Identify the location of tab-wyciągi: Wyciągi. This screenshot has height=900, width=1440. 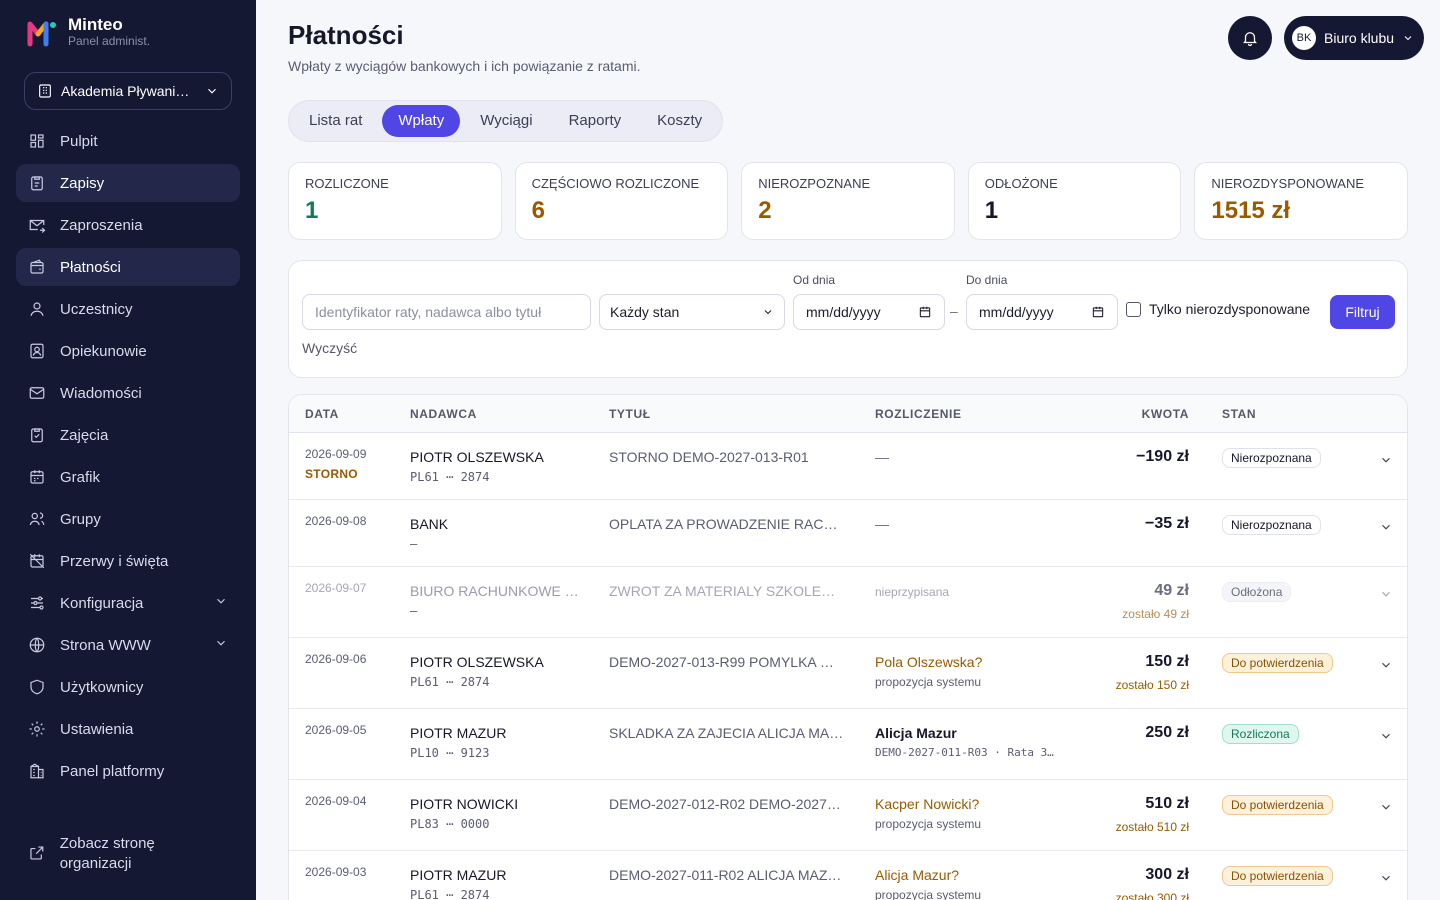
(506, 120).